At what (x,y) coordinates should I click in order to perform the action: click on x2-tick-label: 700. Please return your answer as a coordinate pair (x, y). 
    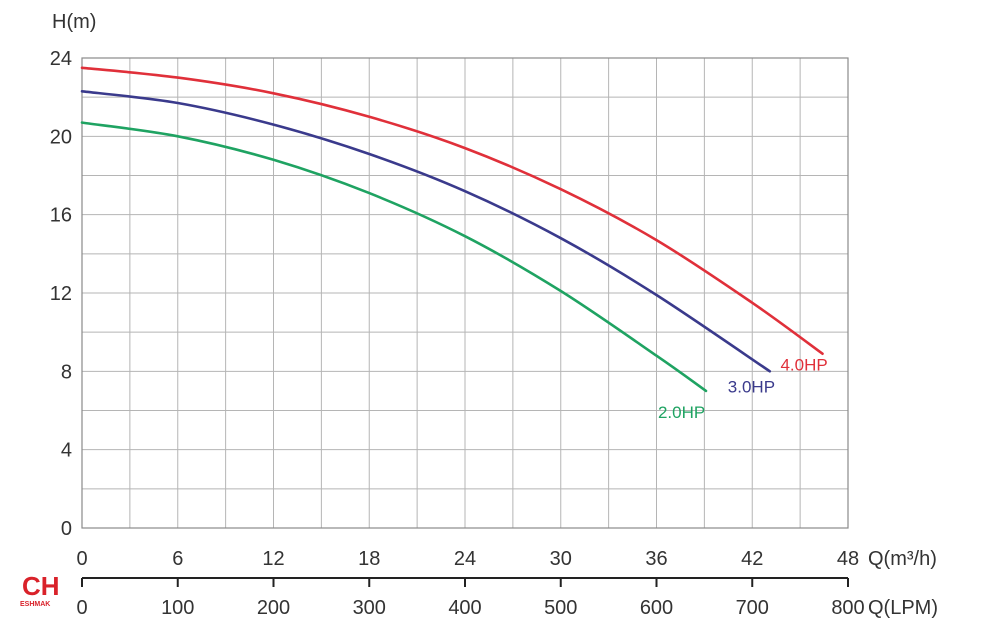
    Looking at the image, I should click on (752, 608).